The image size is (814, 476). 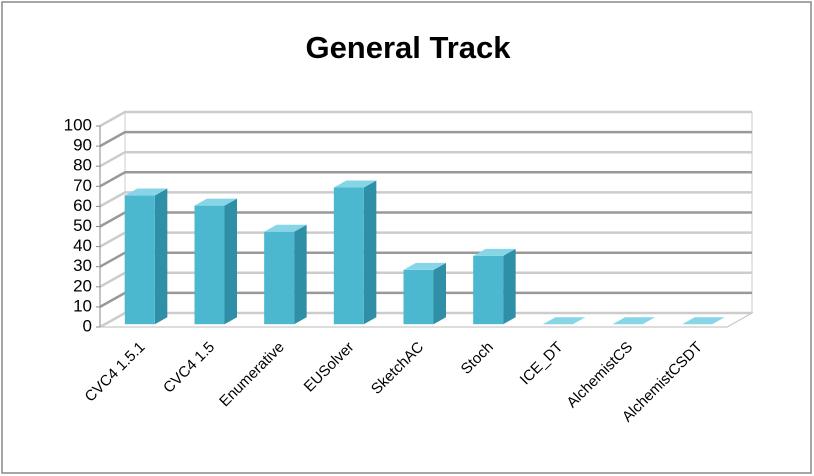 What do you see at coordinates (82, 145) in the screenshot?
I see `y-tick-label: 90` at bounding box center [82, 145].